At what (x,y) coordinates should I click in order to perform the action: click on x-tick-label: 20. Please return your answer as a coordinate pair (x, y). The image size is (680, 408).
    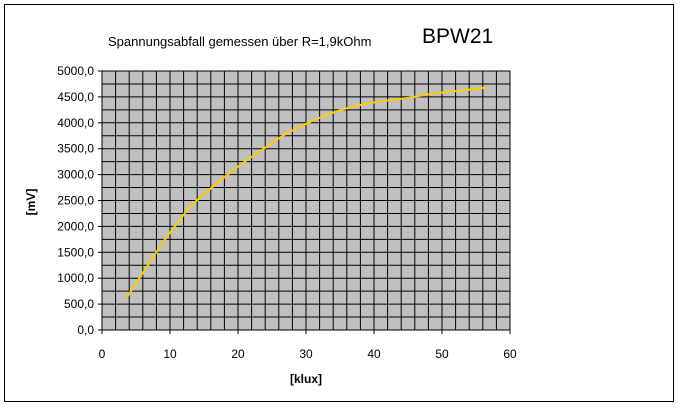
    Looking at the image, I should click on (238, 354).